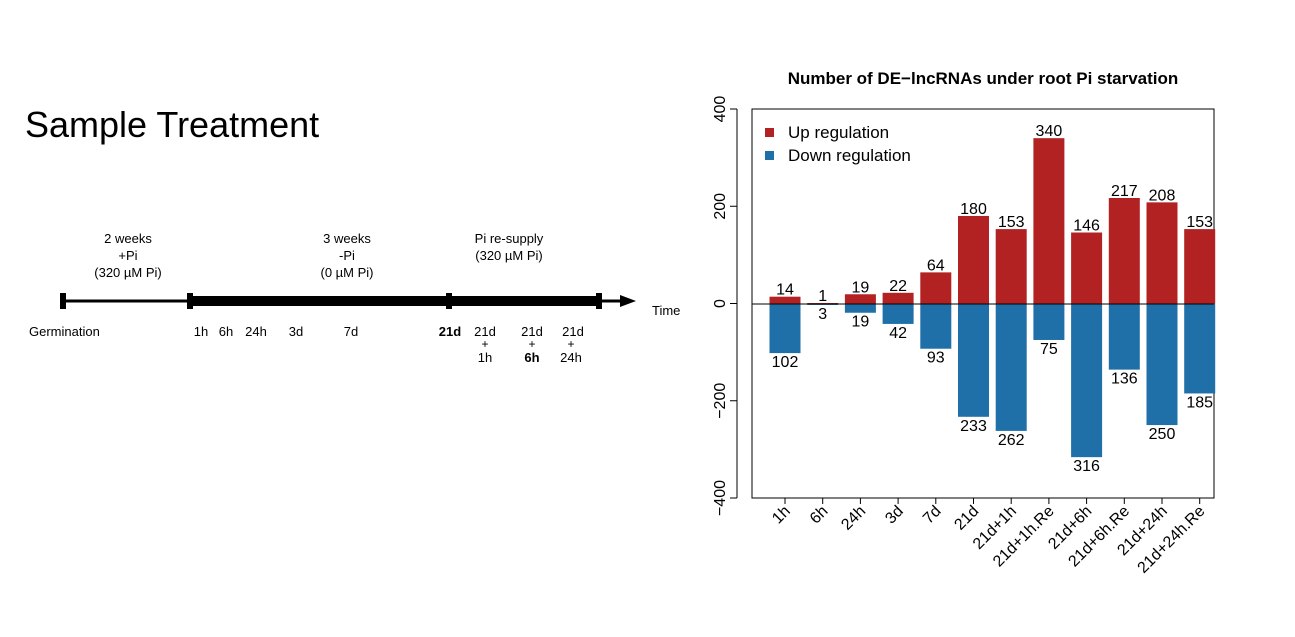 The width and height of the screenshot is (1295, 637). Describe the element at coordinates (1199, 402) in the screenshot. I see `label-down-21d+24h.Re: 185` at that location.